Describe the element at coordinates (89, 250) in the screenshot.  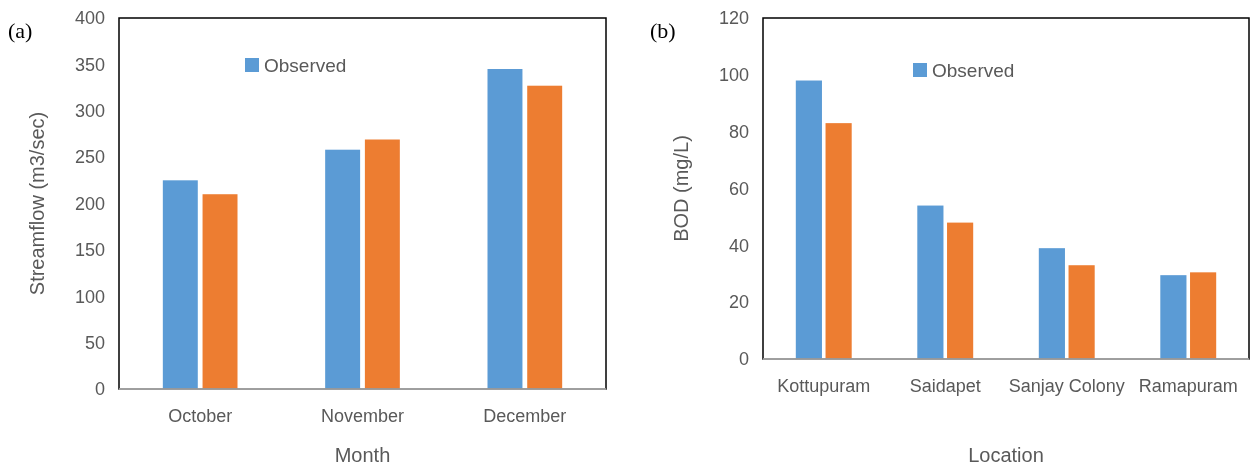
I see `y-tick-label: 150` at that location.